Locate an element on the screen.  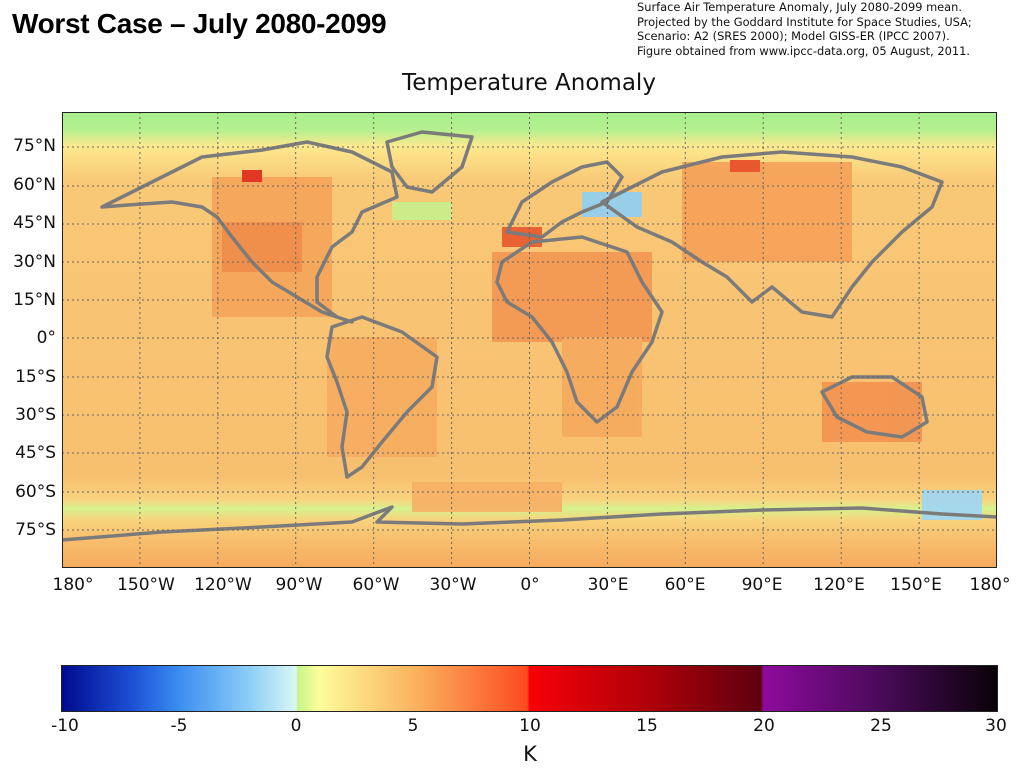
australia-outline is located at coordinates (874, 407).